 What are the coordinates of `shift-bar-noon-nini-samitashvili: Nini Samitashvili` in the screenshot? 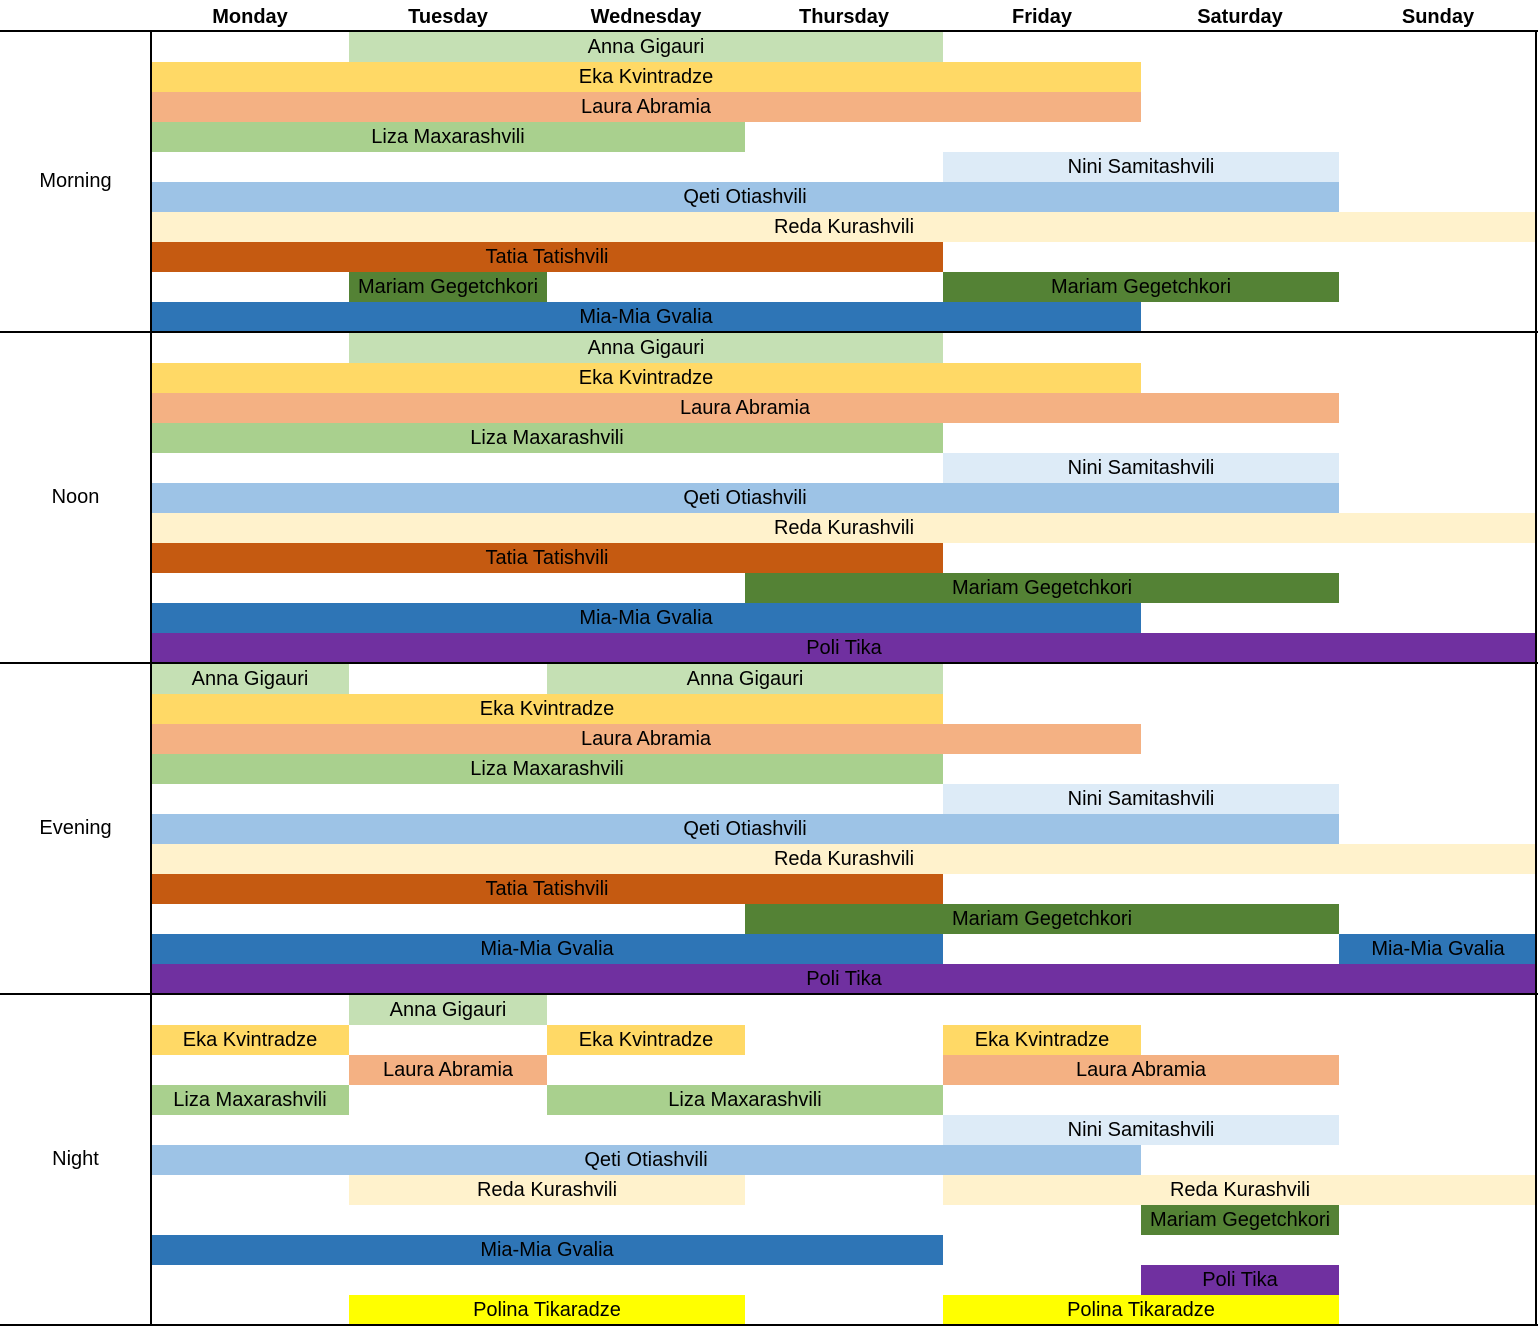 It's located at (1141, 468).